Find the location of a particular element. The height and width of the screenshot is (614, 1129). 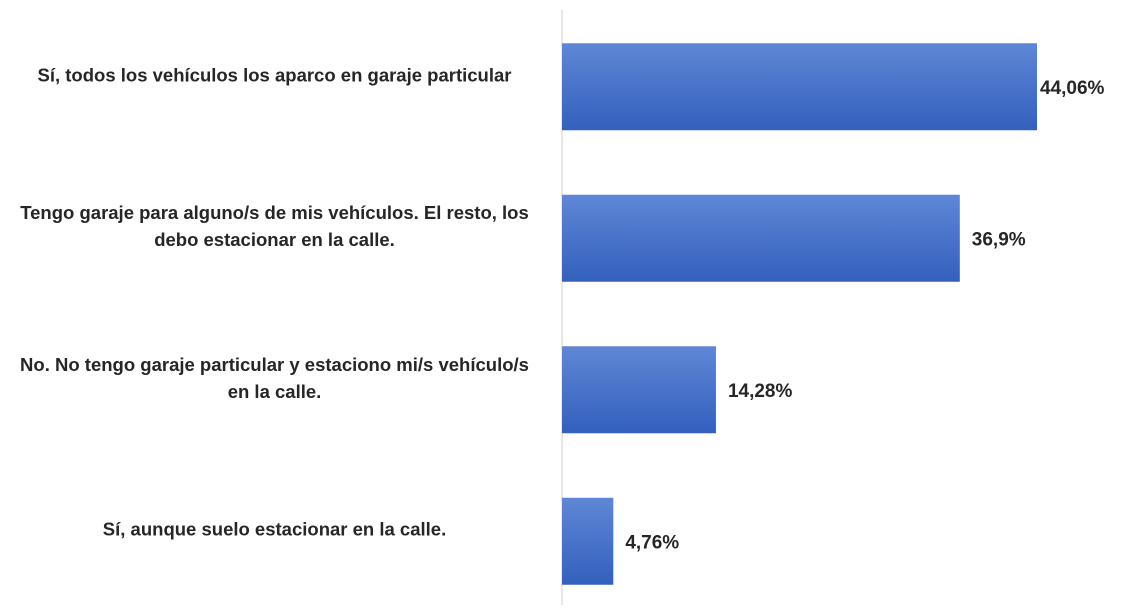

data-label: 36,9% is located at coordinates (999, 239).